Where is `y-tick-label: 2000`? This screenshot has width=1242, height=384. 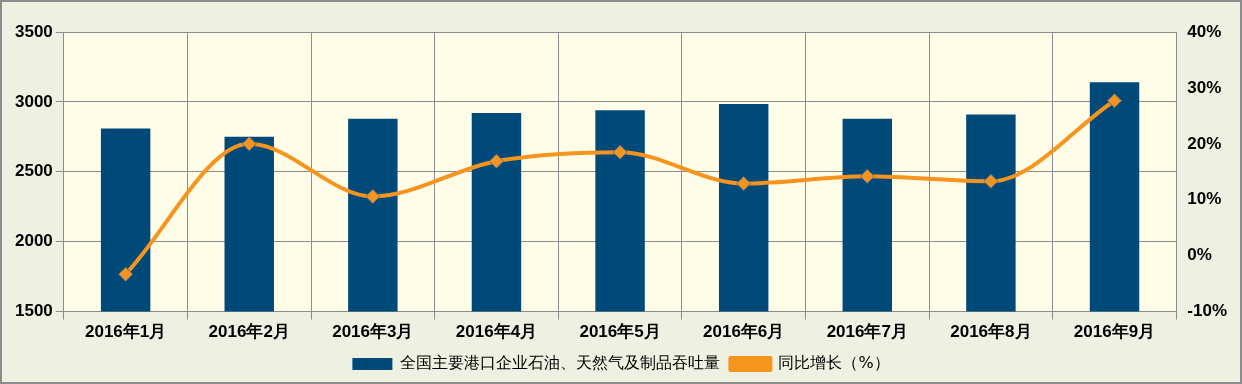
y-tick-label: 2000 is located at coordinates (33, 241).